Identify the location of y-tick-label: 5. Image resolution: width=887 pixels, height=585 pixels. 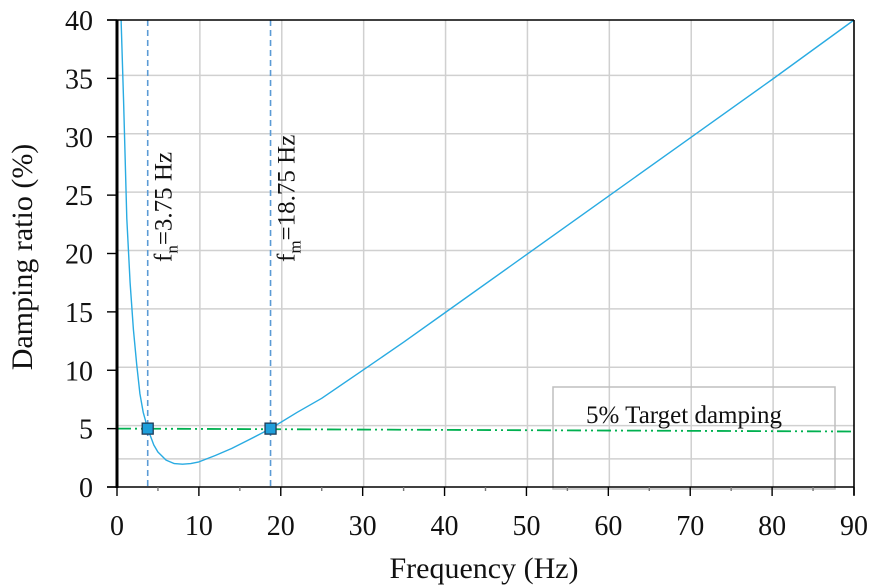
(86, 430).